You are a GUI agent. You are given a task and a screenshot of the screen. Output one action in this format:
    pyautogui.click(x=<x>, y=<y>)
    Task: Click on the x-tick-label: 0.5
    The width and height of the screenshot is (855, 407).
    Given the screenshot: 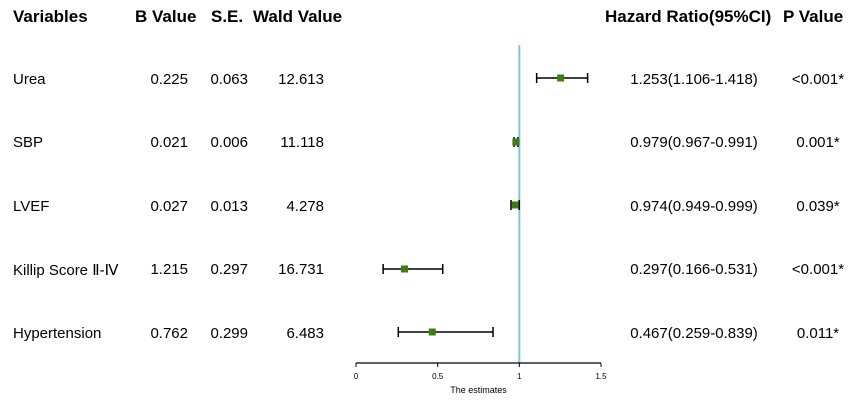 What is the action you would take?
    pyautogui.click(x=438, y=376)
    